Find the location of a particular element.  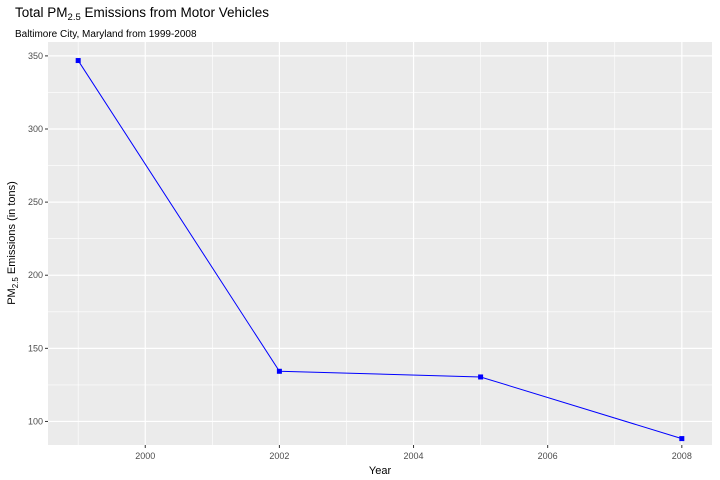

y-axis-title: PM2.5 Emissions (in tons) is located at coordinates (13, 243).